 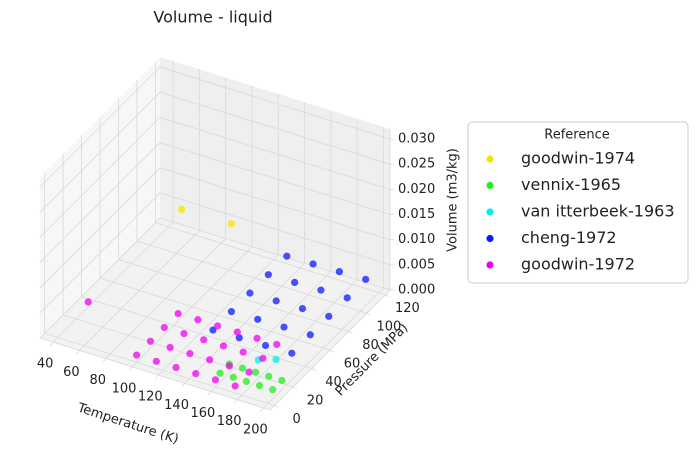 I want to click on x-tick-label: 100, so click(x=124, y=388).